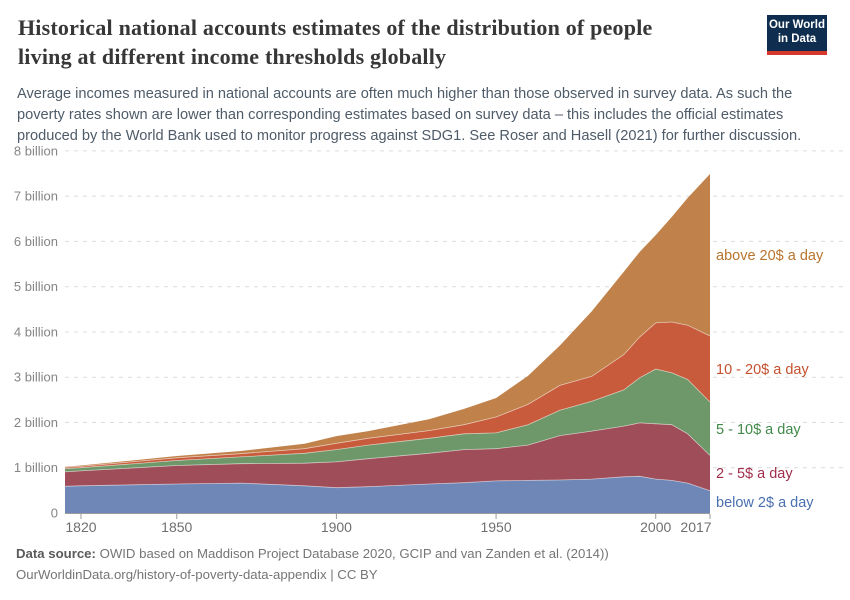  What do you see at coordinates (797, 38) in the screenshot?
I see `owid-logo-text-line2: in Data` at bounding box center [797, 38].